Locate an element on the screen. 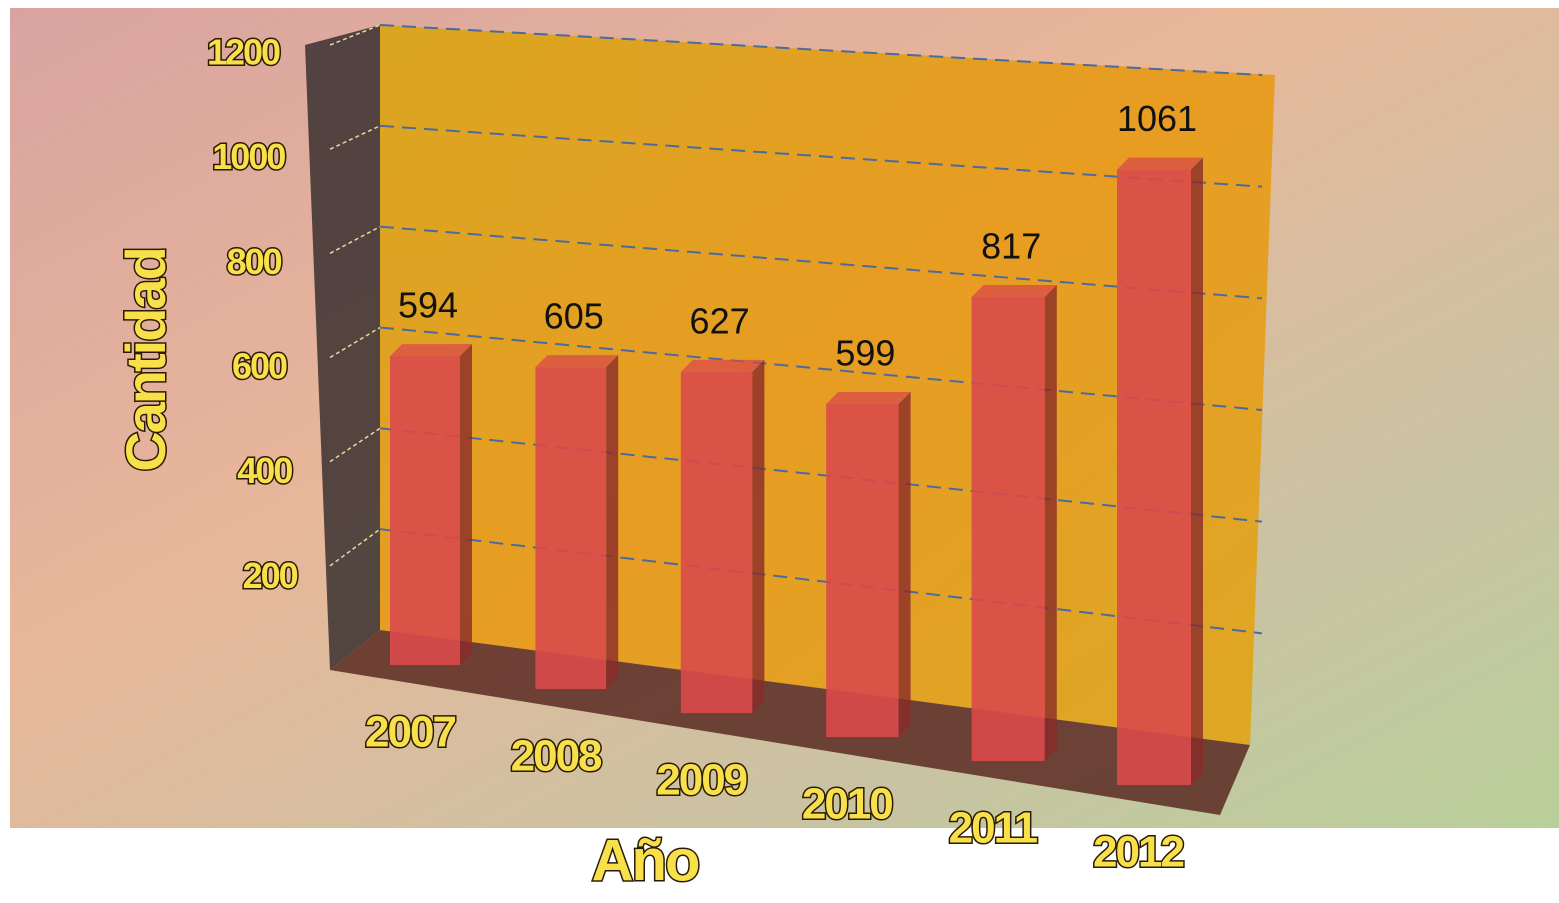 This screenshot has height=903, width=1559. x-axis-title: Año is located at coordinates (645, 860).